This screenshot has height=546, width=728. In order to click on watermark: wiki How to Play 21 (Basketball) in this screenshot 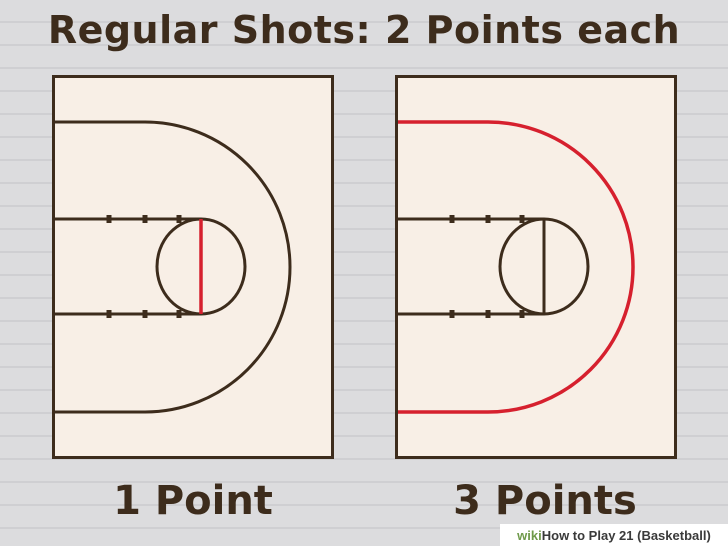, I will do `click(614, 535)`.